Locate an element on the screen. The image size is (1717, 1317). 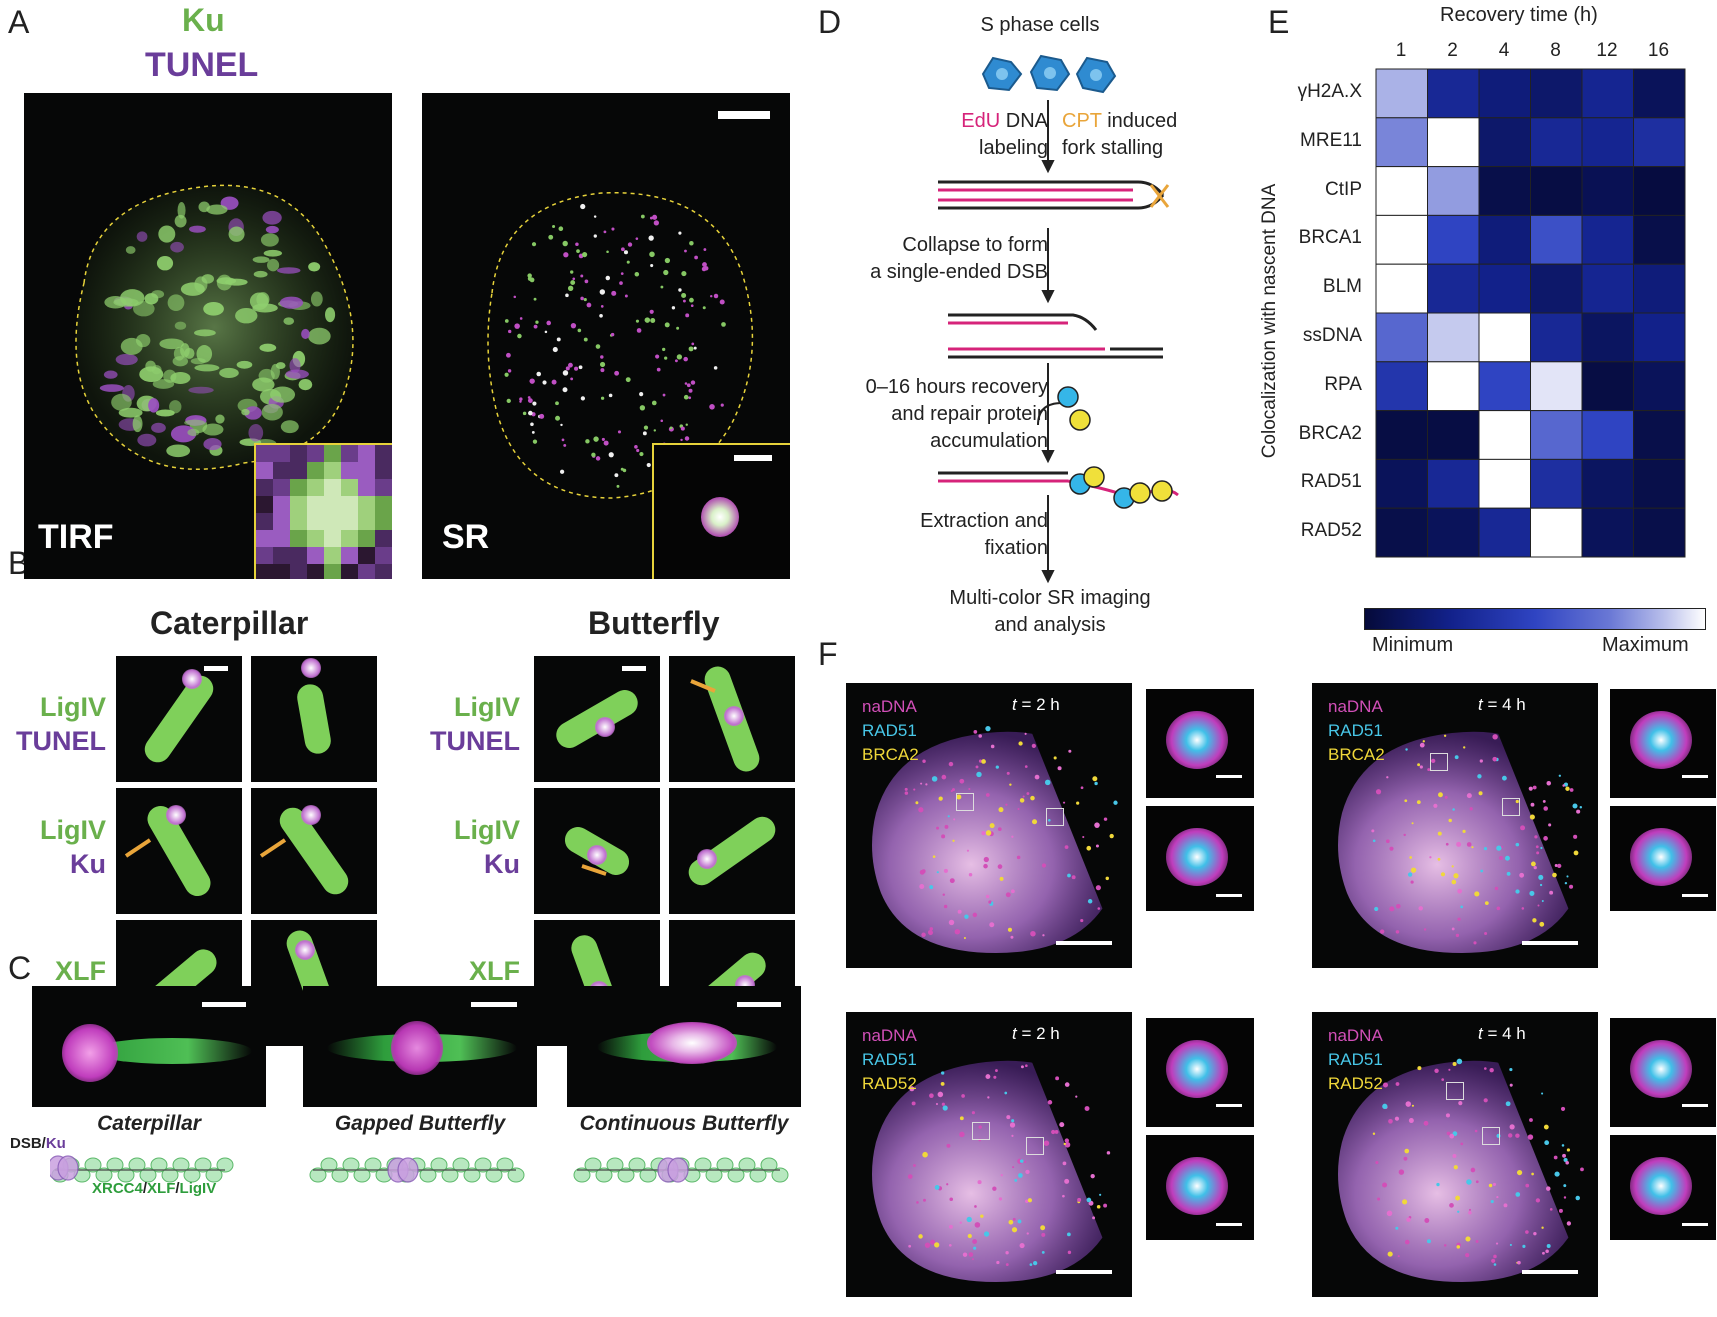
f-cell-image-4: naDNA RAD51 RAD52 t = 4 h is located at coordinates (1455, 1154).